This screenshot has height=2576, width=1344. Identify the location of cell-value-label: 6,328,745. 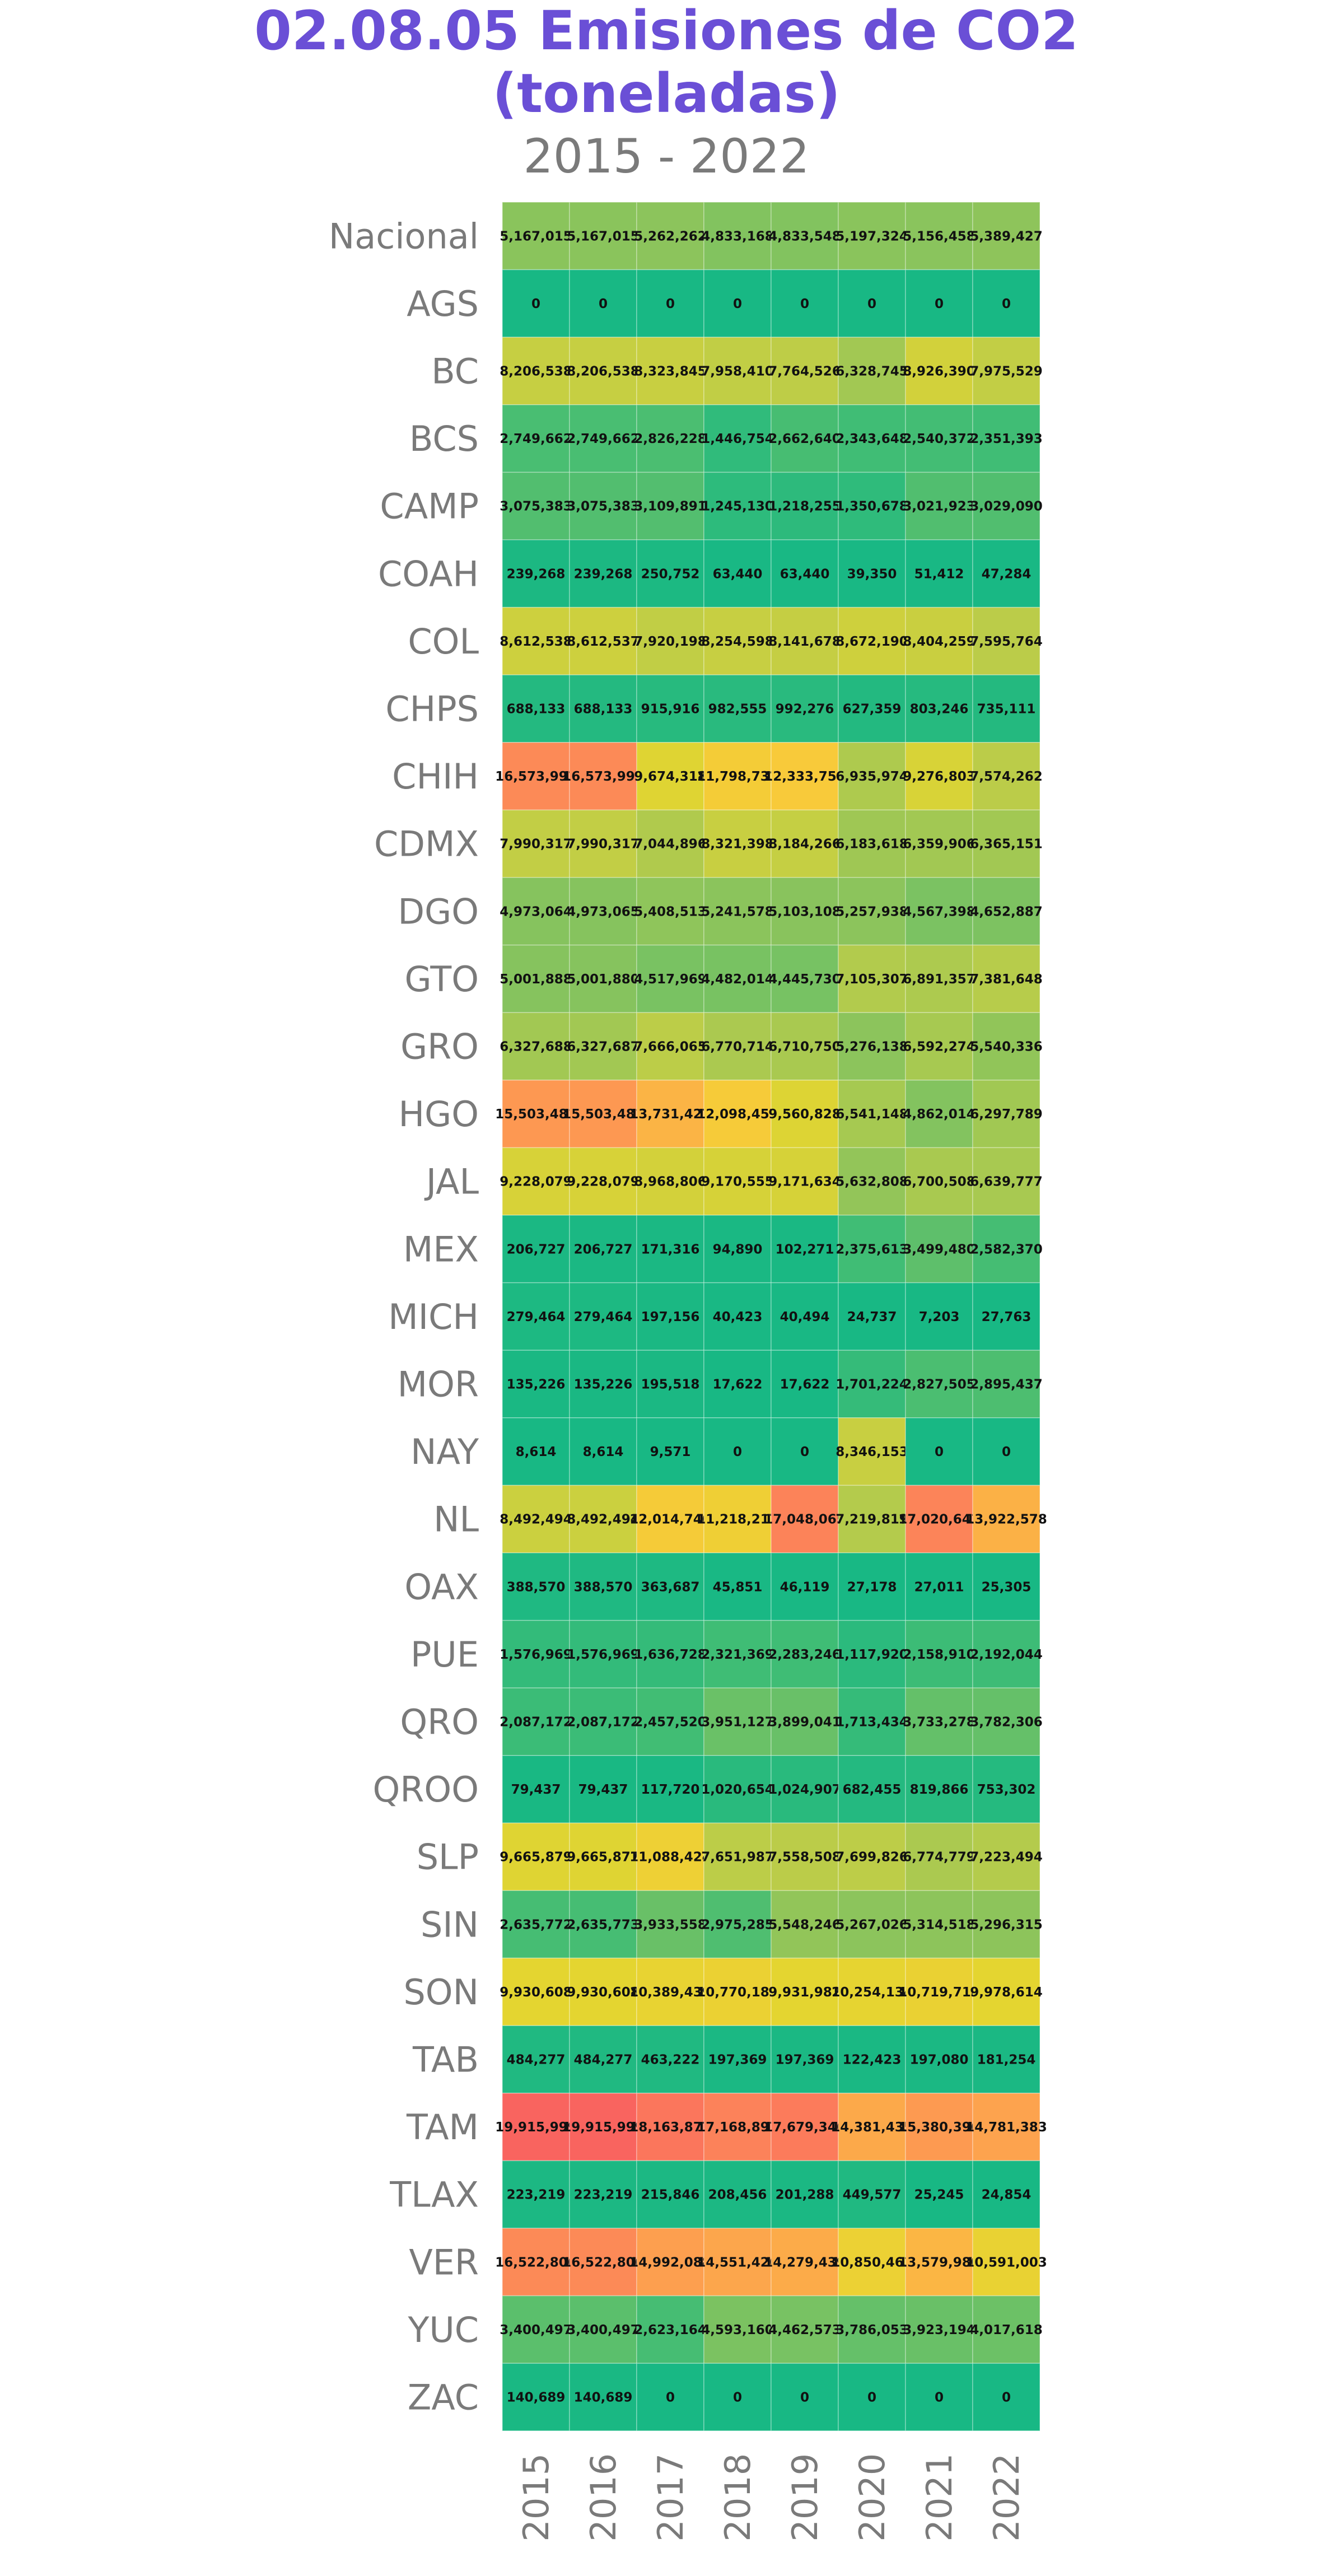
(872, 372).